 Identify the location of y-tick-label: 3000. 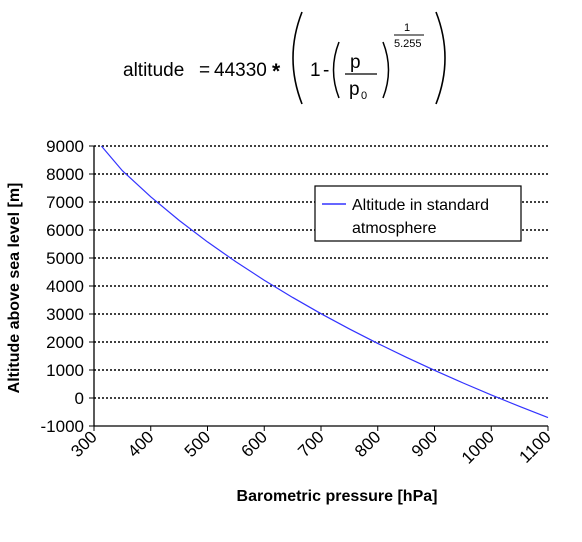
(65, 314).